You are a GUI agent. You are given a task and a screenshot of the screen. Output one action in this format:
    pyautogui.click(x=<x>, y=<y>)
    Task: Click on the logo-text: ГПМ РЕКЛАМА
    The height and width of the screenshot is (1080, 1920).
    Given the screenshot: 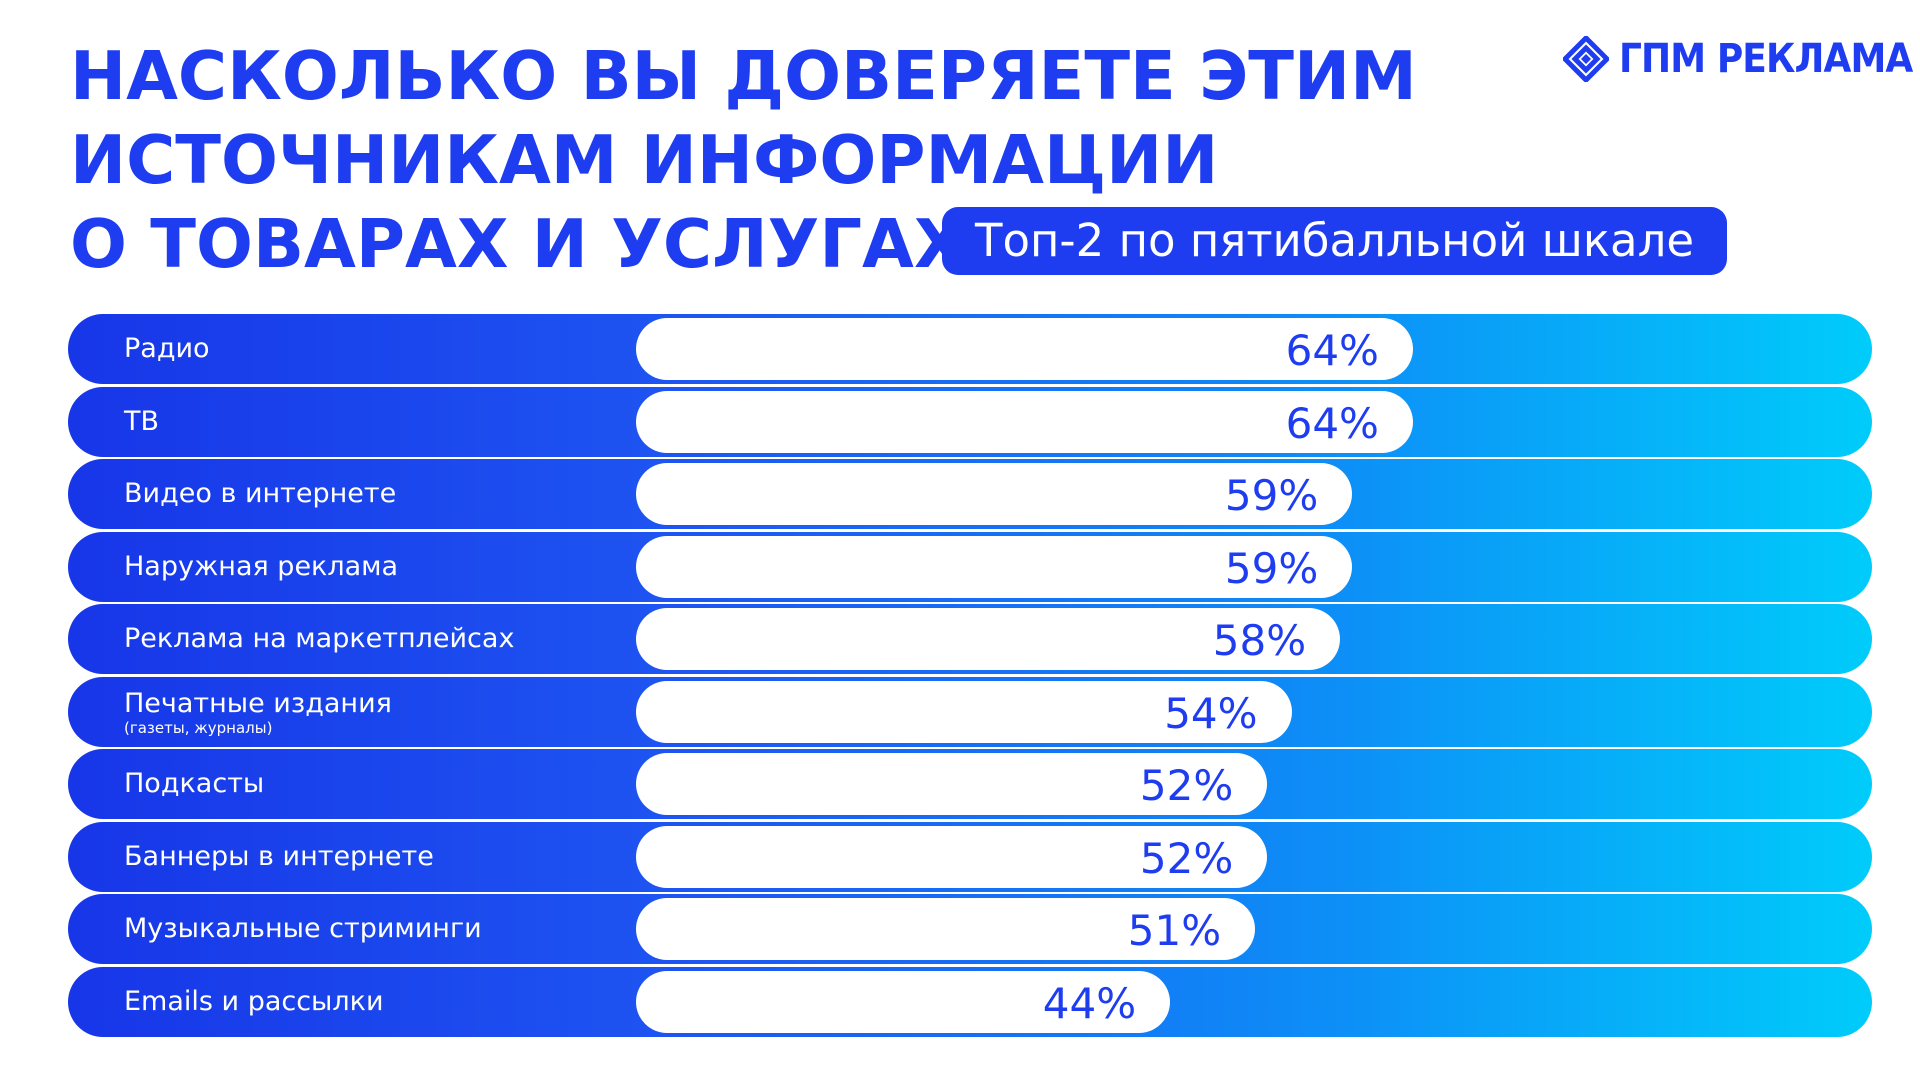 What is the action you would take?
    pyautogui.click(x=1766, y=59)
    